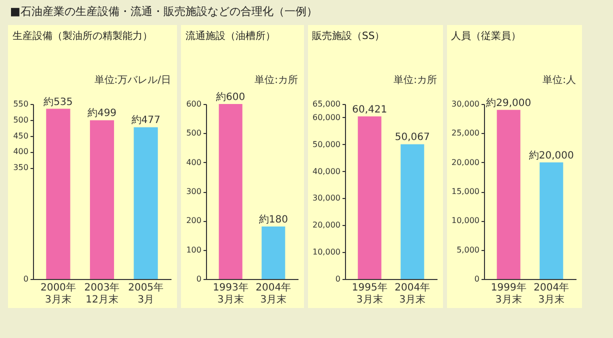  Describe the element at coordinates (102, 294) in the screenshot. I see `x-tick-label: 2003年12月末` at that location.